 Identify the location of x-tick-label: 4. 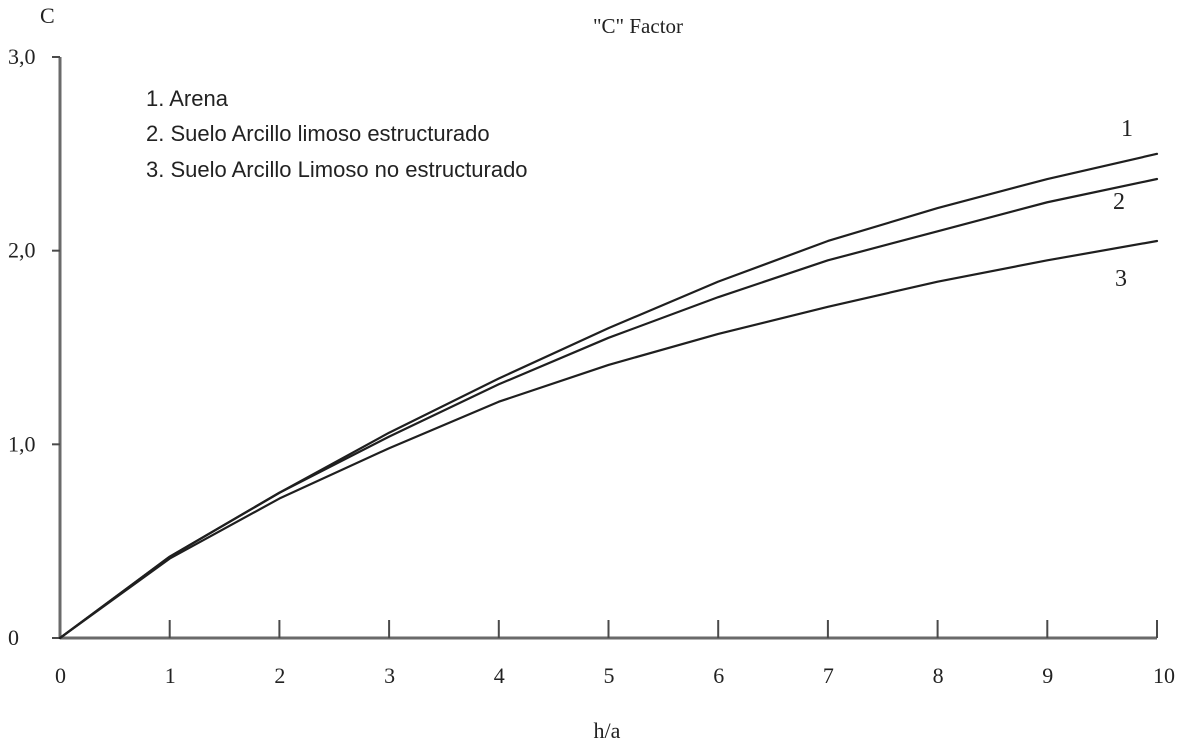
(499, 675).